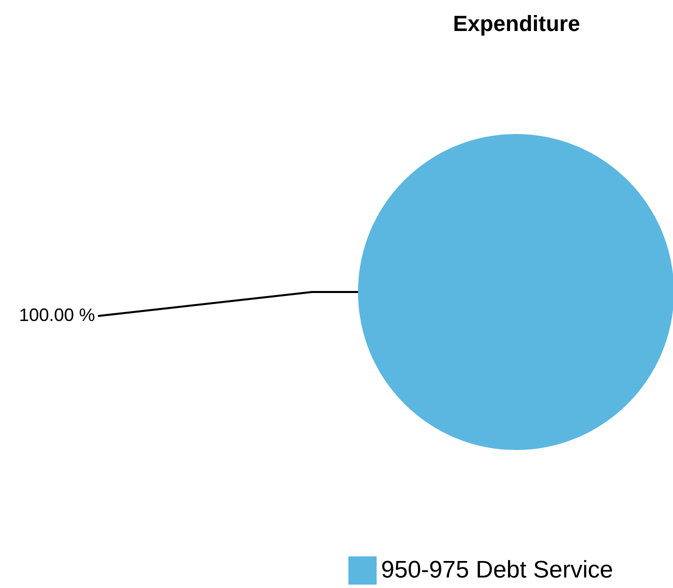 This screenshot has width=673, height=588. What do you see at coordinates (497, 570) in the screenshot?
I see `legend-label: 950-975 Debt Service` at bounding box center [497, 570].